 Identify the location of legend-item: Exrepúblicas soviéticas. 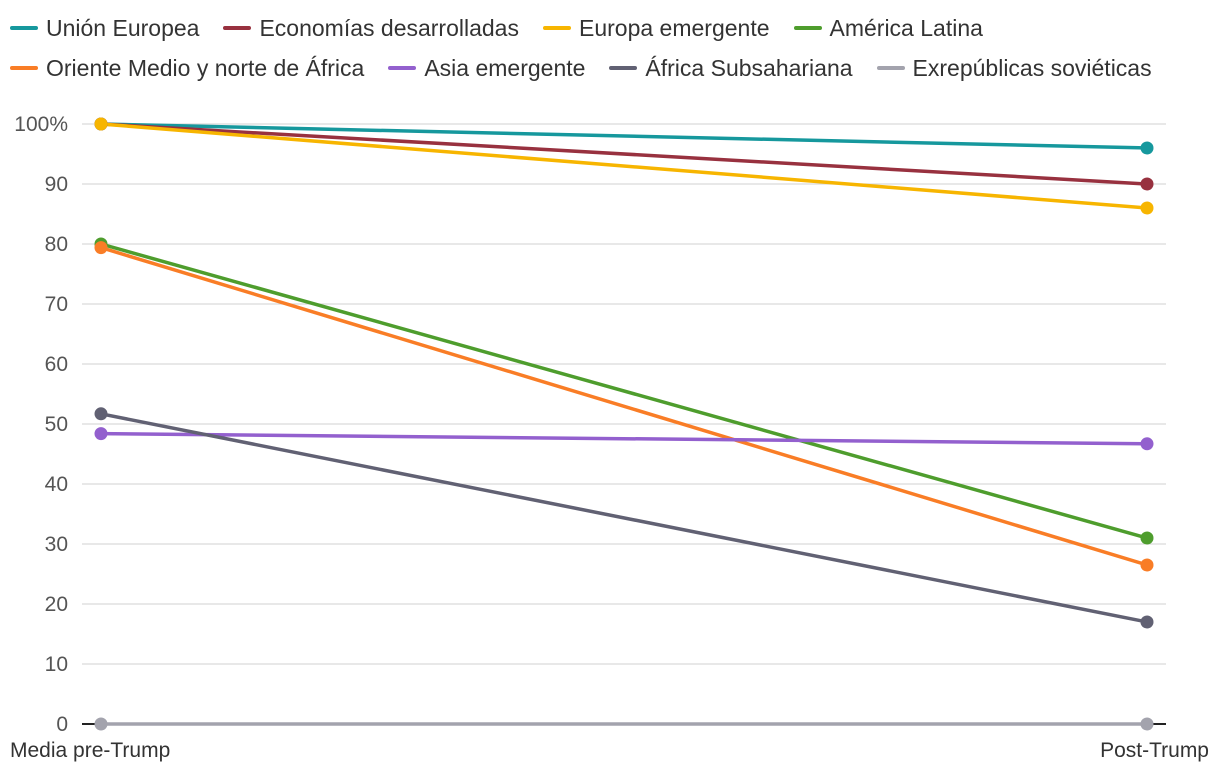
(1014, 68).